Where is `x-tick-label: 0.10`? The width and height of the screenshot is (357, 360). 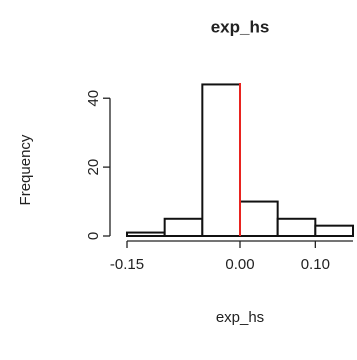 x-tick-label: 0.10 is located at coordinates (315, 264).